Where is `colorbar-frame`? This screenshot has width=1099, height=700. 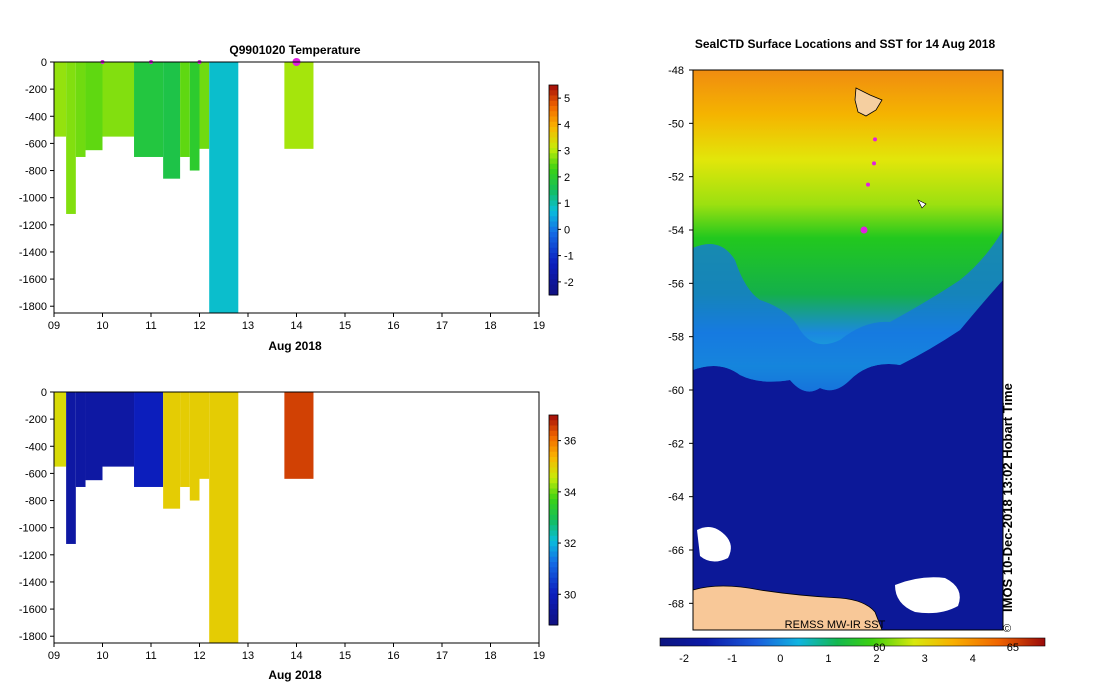
colorbar-frame is located at coordinates (553, 520).